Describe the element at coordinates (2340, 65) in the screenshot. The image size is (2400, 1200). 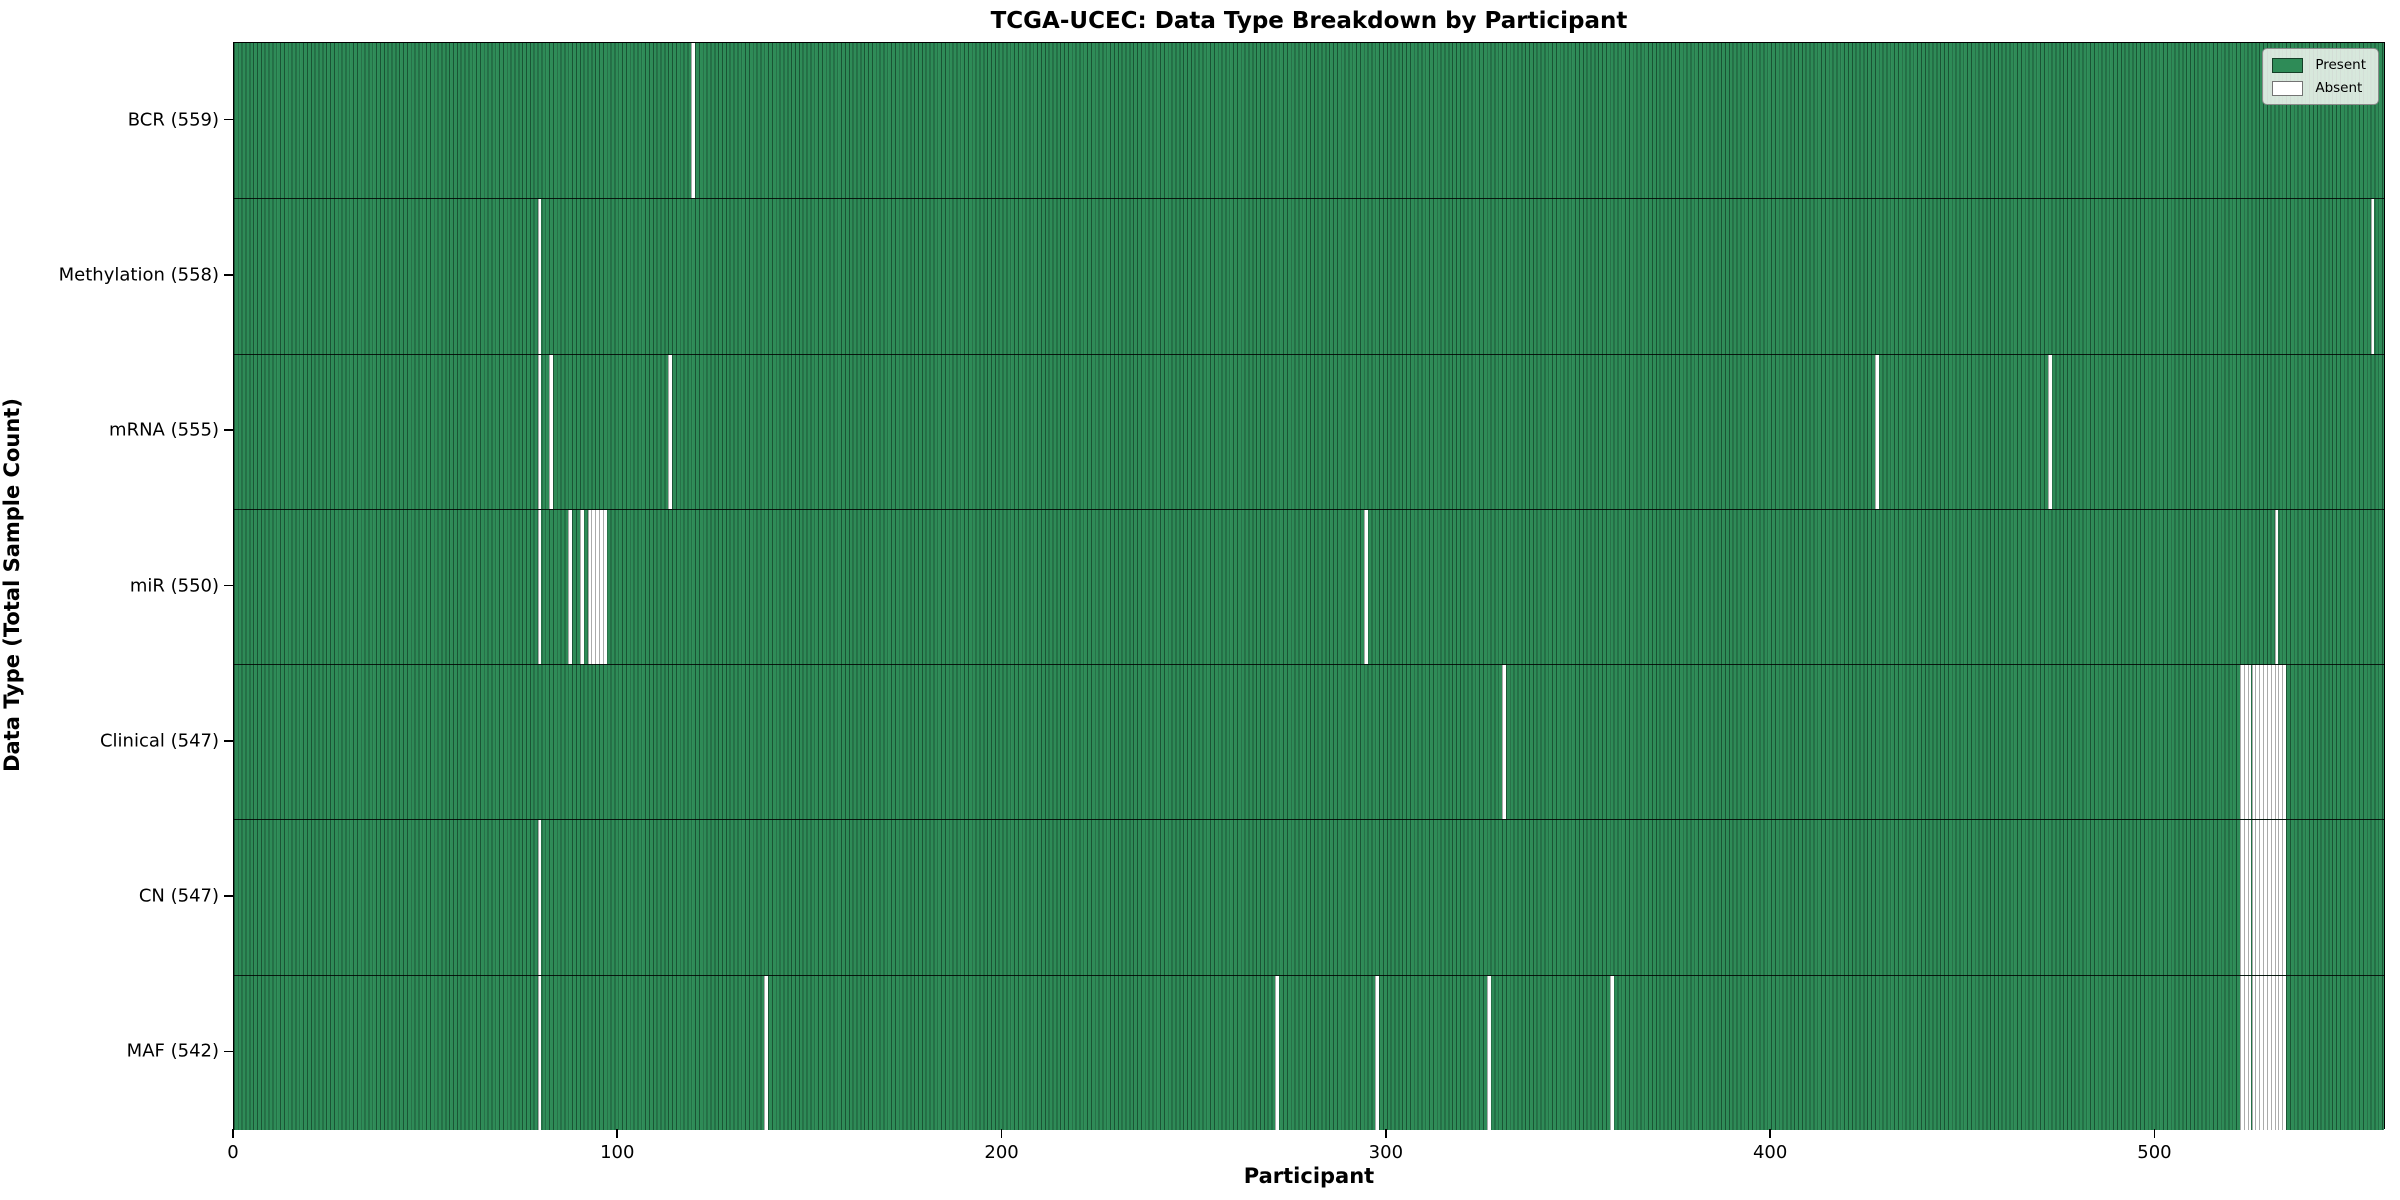
I see `legend-label-present: Present` at that location.